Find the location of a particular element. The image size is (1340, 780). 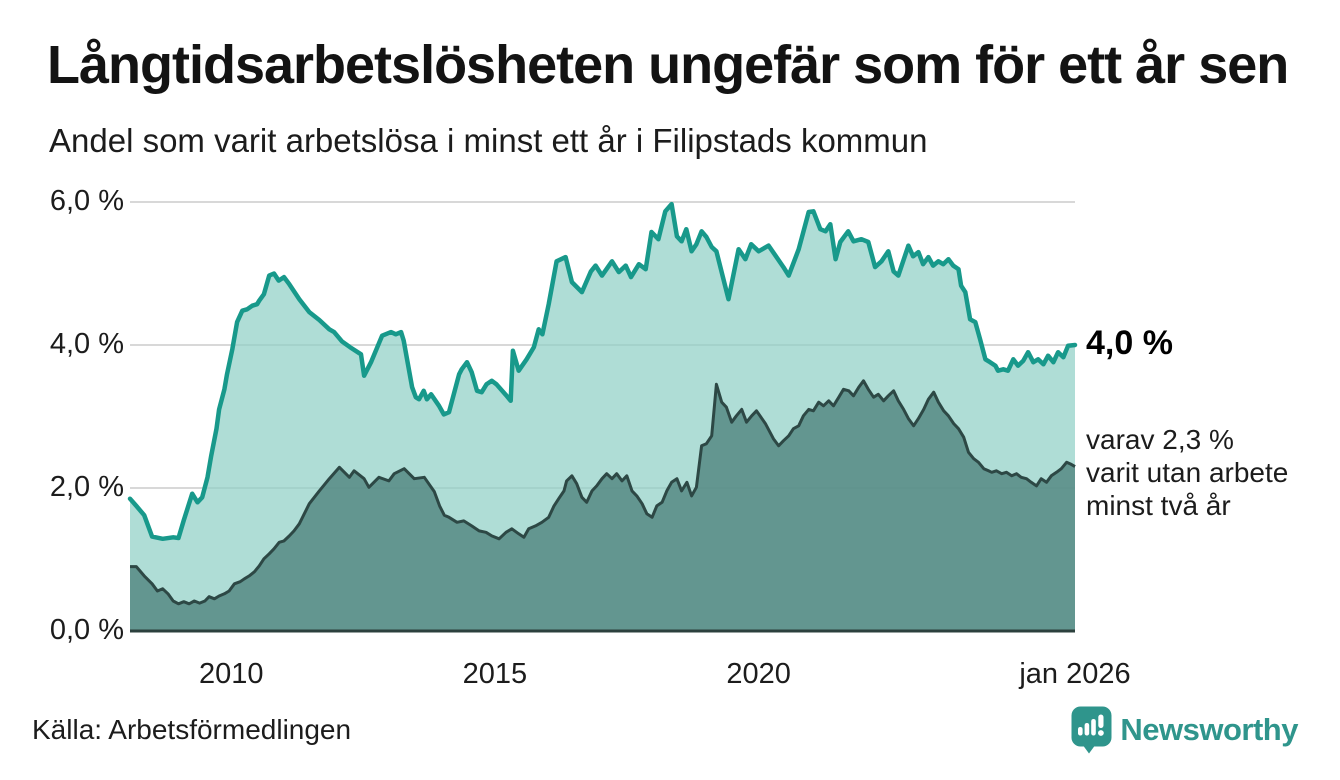

secondary-annotation-line3: minst två år is located at coordinates (1158, 505).